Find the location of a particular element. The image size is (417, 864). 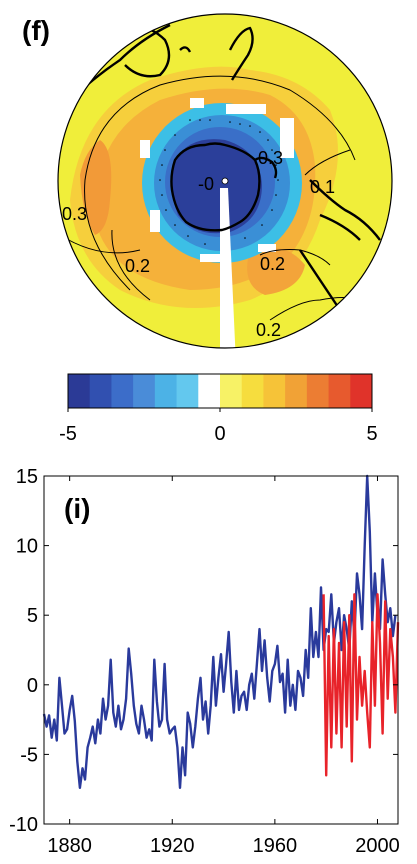

panel-label-f: (f) is located at coordinates (36, 30).